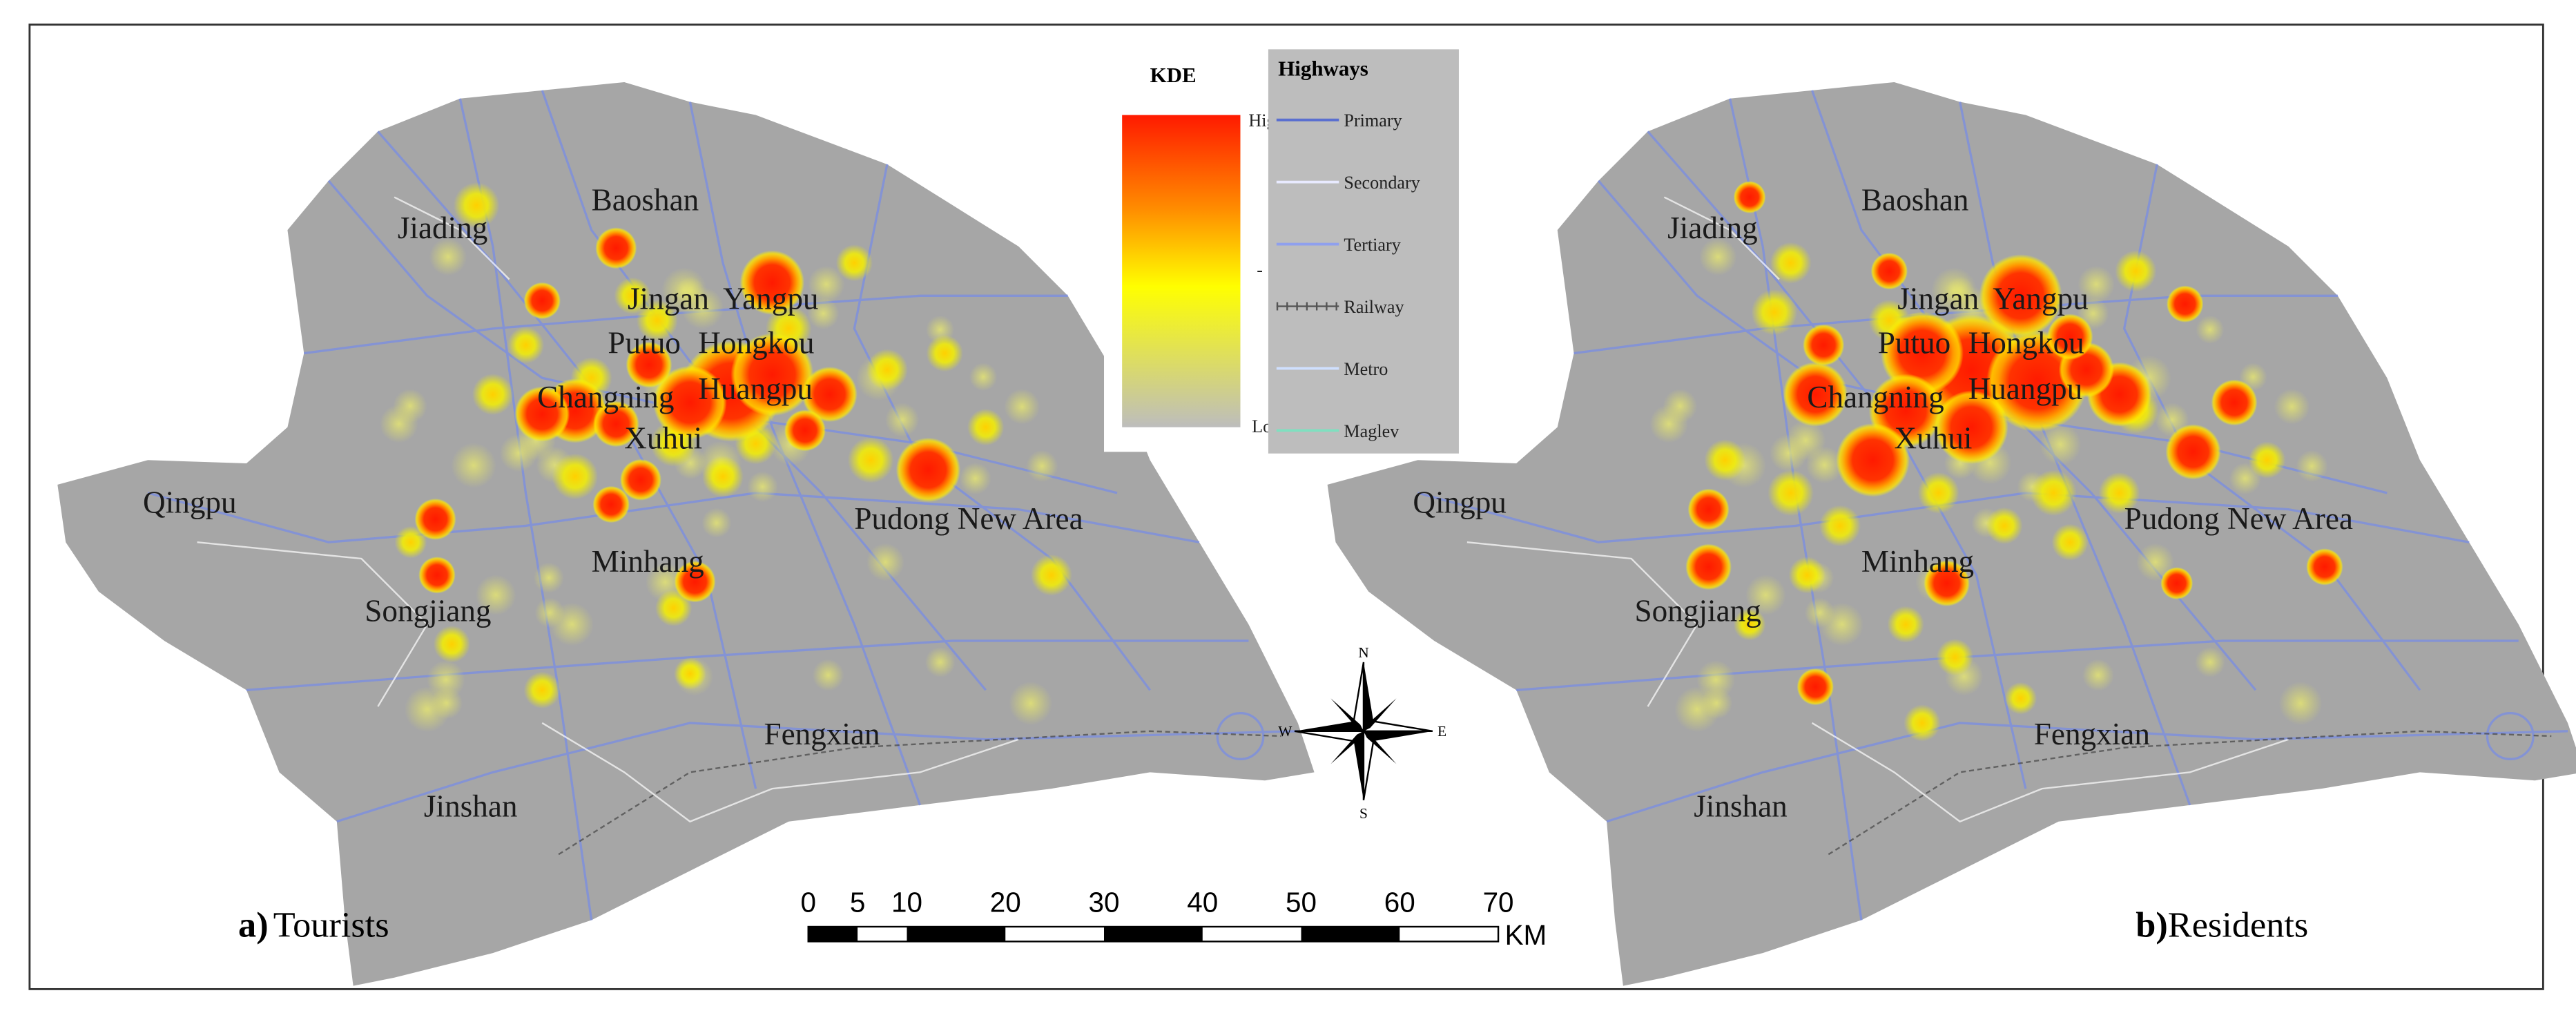 The height and width of the screenshot is (1022, 2576). Describe the element at coordinates (1104, 902) in the screenshot. I see `scale-tick-label: 30` at that location.